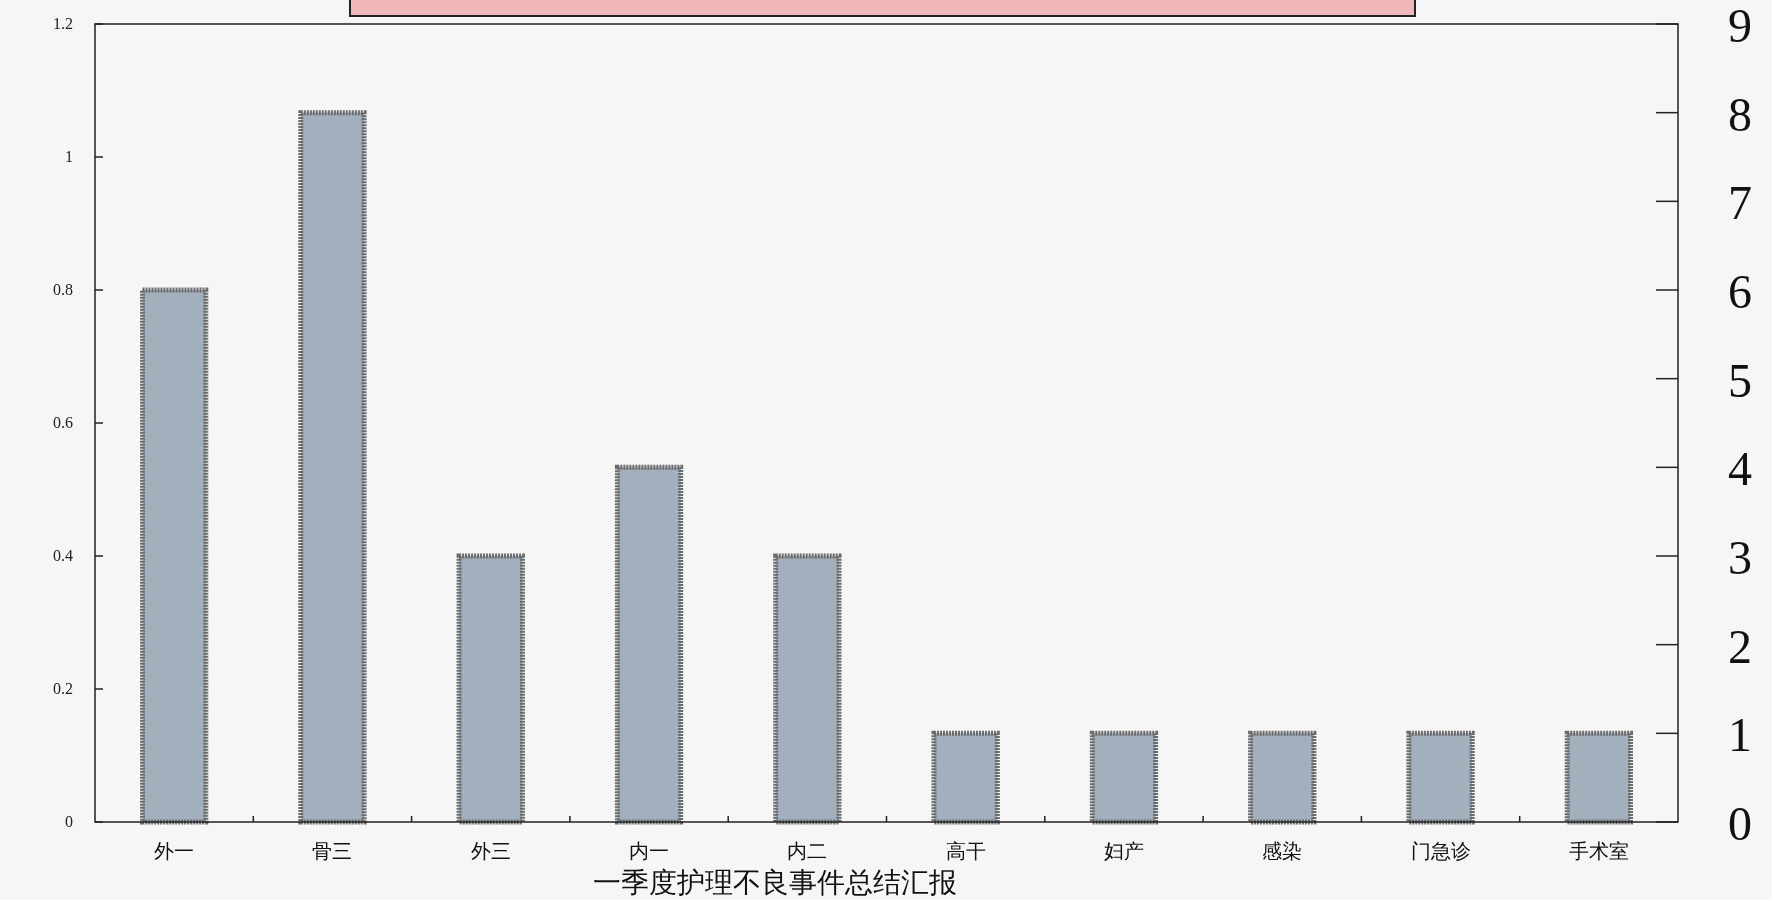 The height and width of the screenshot is (900, 1772). Describe the element at coordinates (1123, 851) in the screenshot. I see `x-tick-label: 妇产` at that location.